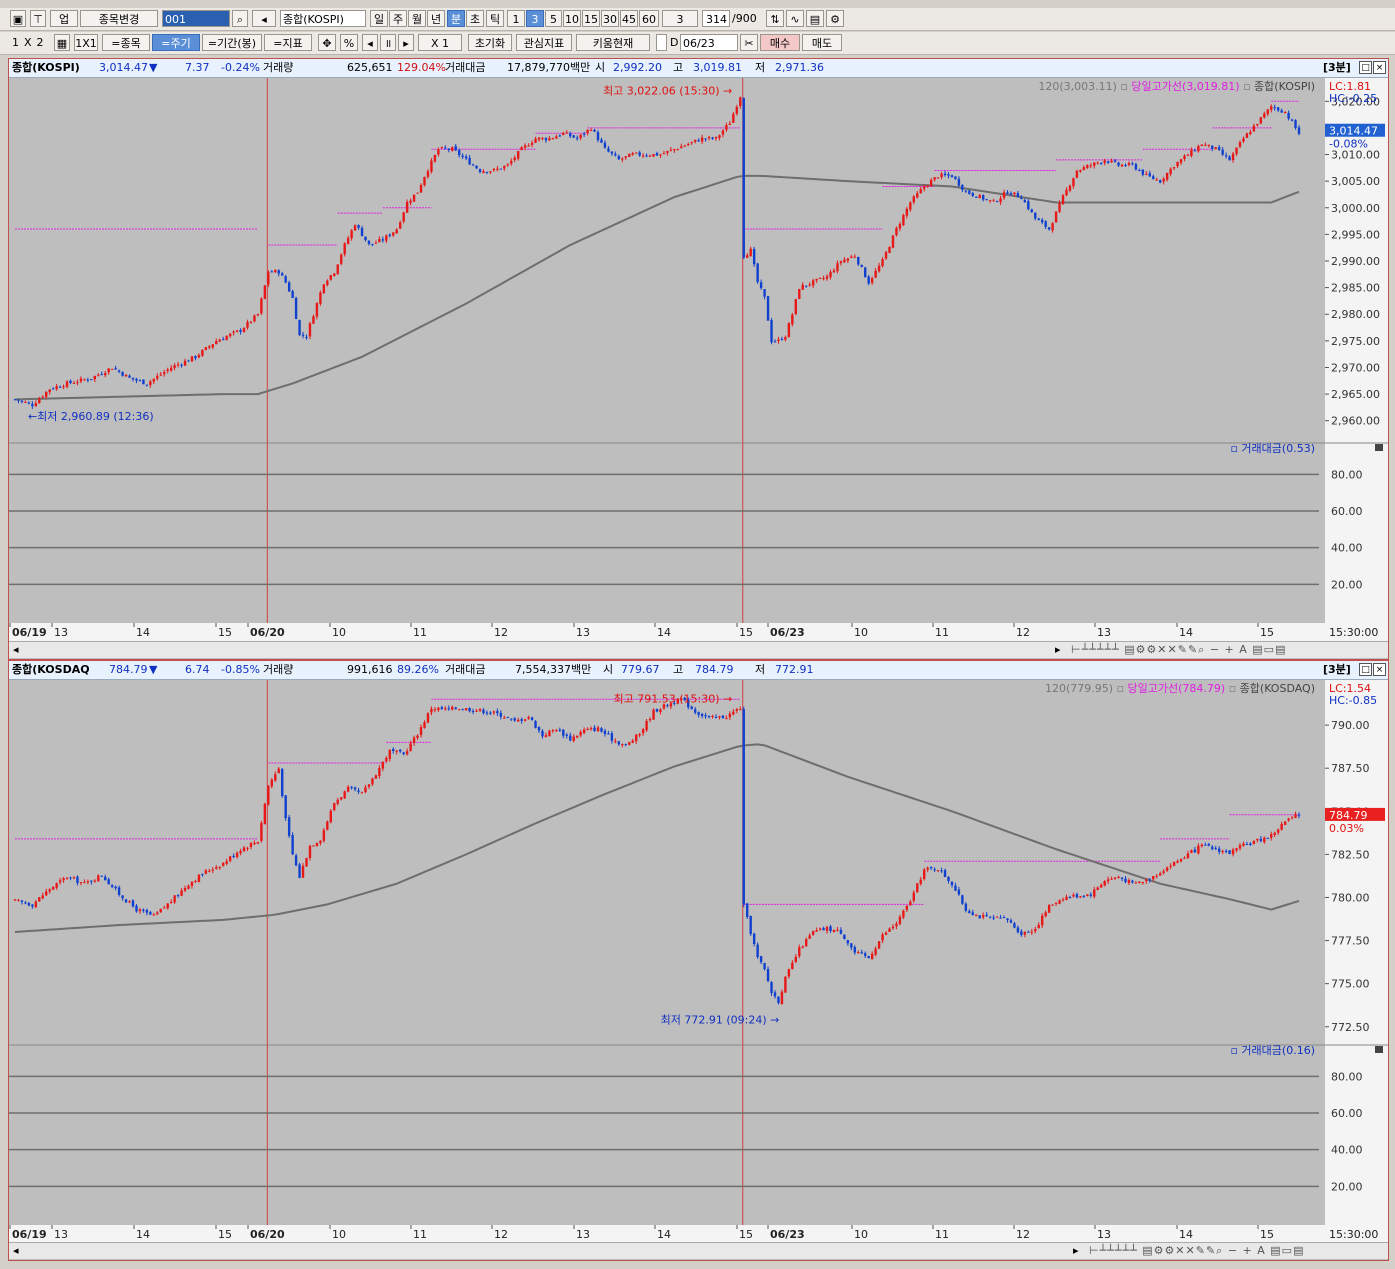 The width and height of the screenshot is (1395, 1269). I want to click on draw-icon: ∿, so click(795, 18).